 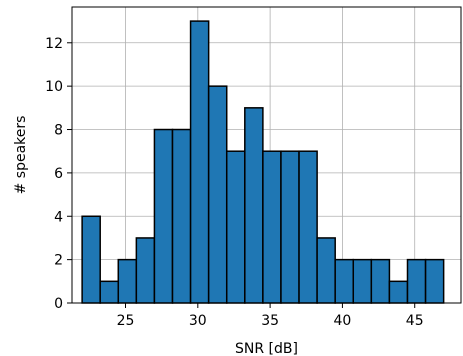 I want to click on x-tick-label: 45, so click(x=415, y=321).